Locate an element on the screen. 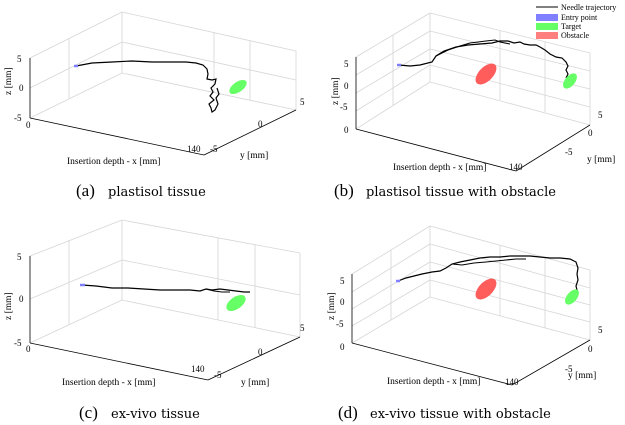  panel-b-x-tick-2: 140 is located at coordinates (516, 167).